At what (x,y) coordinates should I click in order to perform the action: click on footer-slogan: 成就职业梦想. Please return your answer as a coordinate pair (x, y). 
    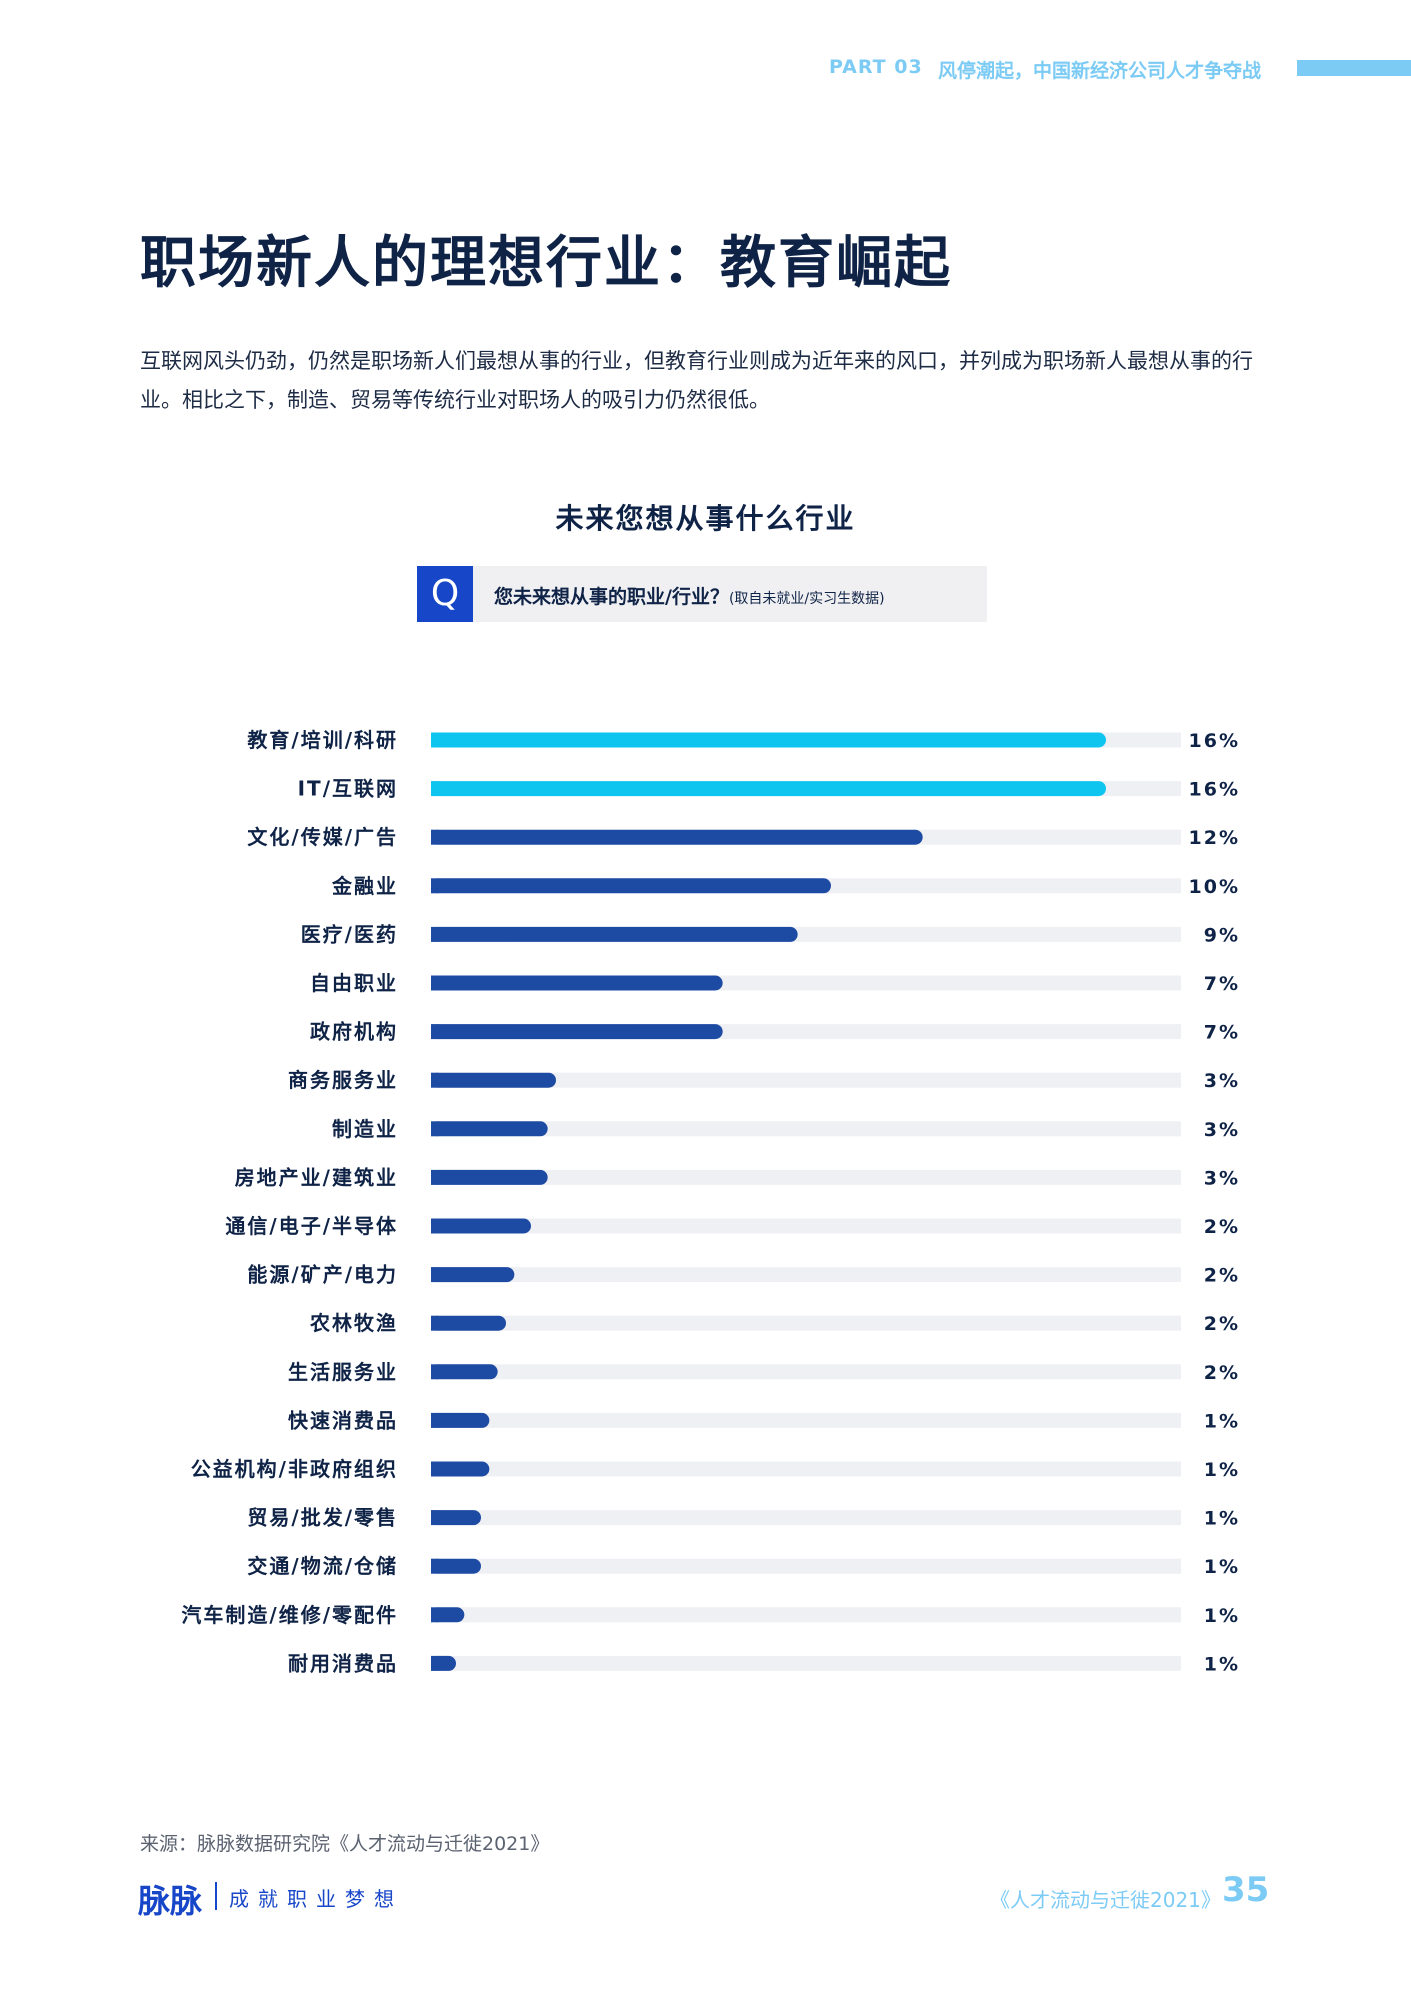
    Looking at the image, I should click on (316, 1899).